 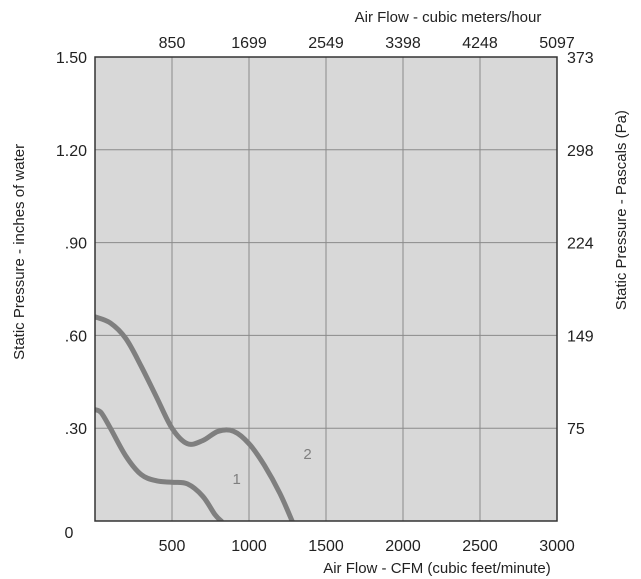 I want to click on y-tick-label: 1.50, so click(x=71, y=58).